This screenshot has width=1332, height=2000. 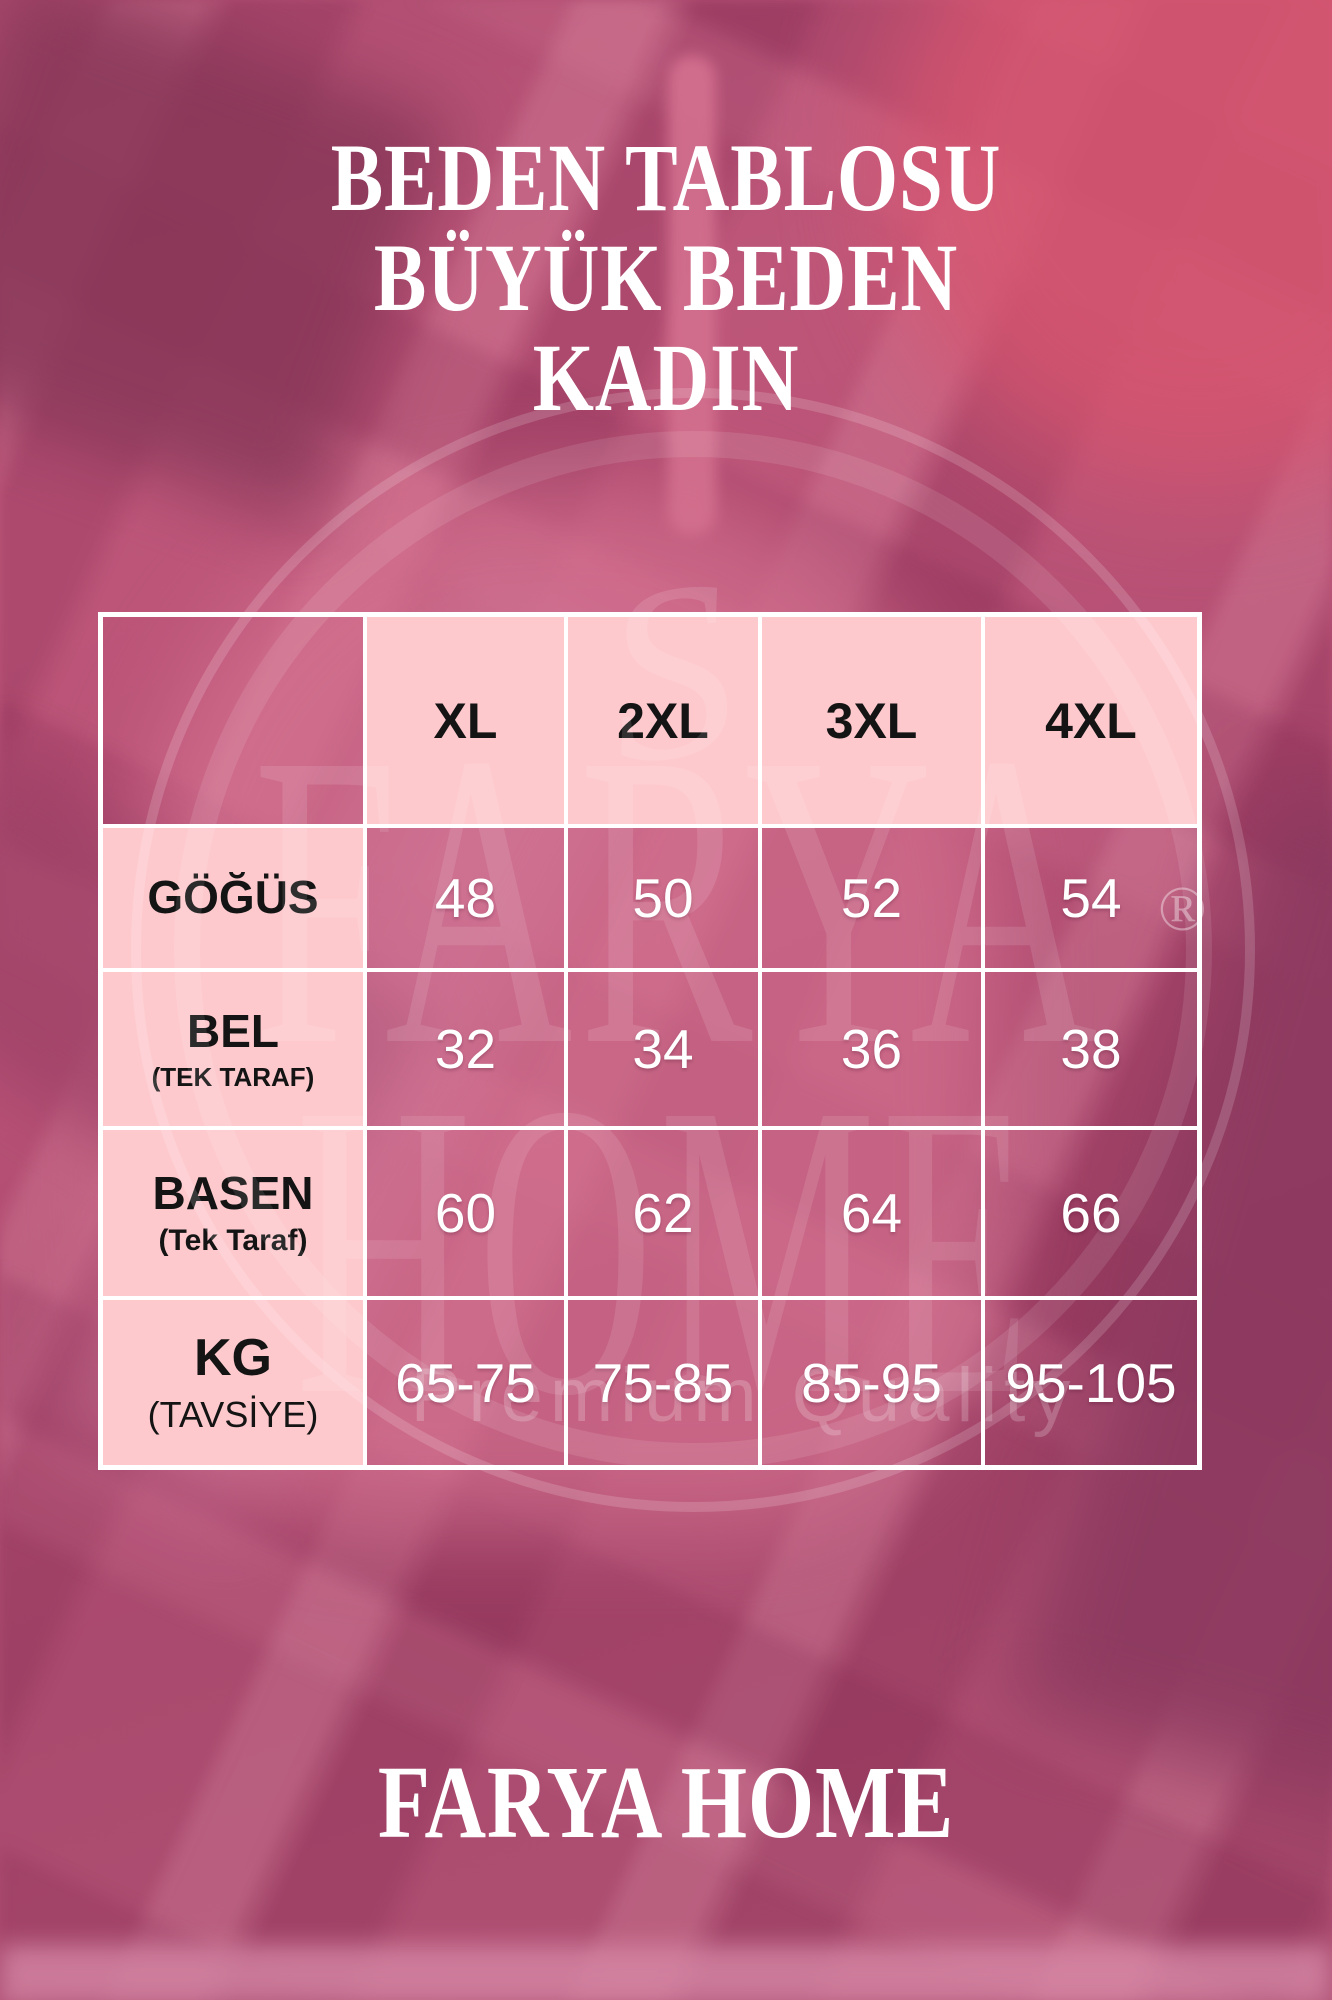 I want to click on row-label-bel: BEL (TEK TARAF), so click(x=233, y=1049).